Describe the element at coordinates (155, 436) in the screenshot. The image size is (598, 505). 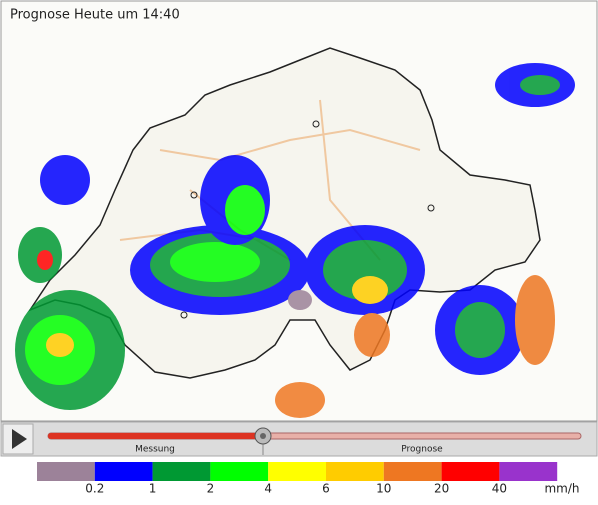
I see `slider-progress` at that location.